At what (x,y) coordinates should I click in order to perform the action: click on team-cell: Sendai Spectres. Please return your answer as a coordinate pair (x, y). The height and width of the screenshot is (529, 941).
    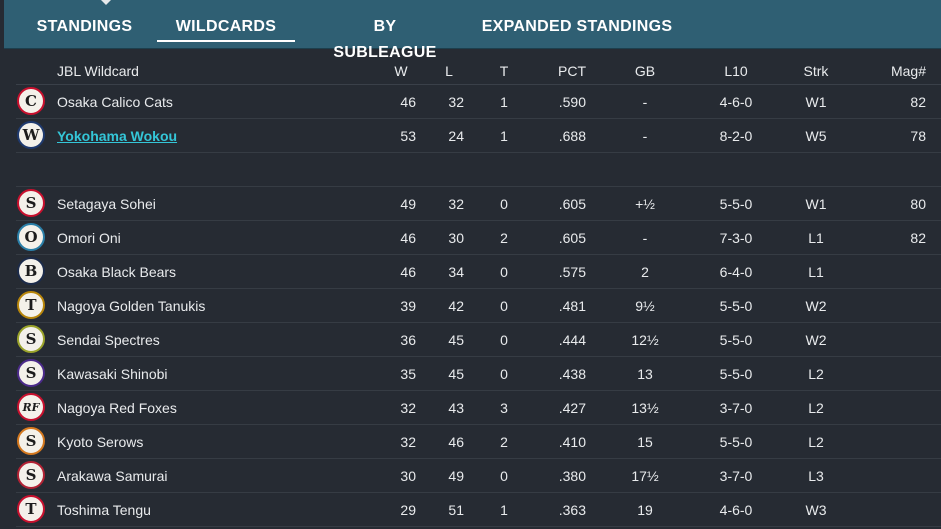
    Looking at the image, I should click on (108, 339).